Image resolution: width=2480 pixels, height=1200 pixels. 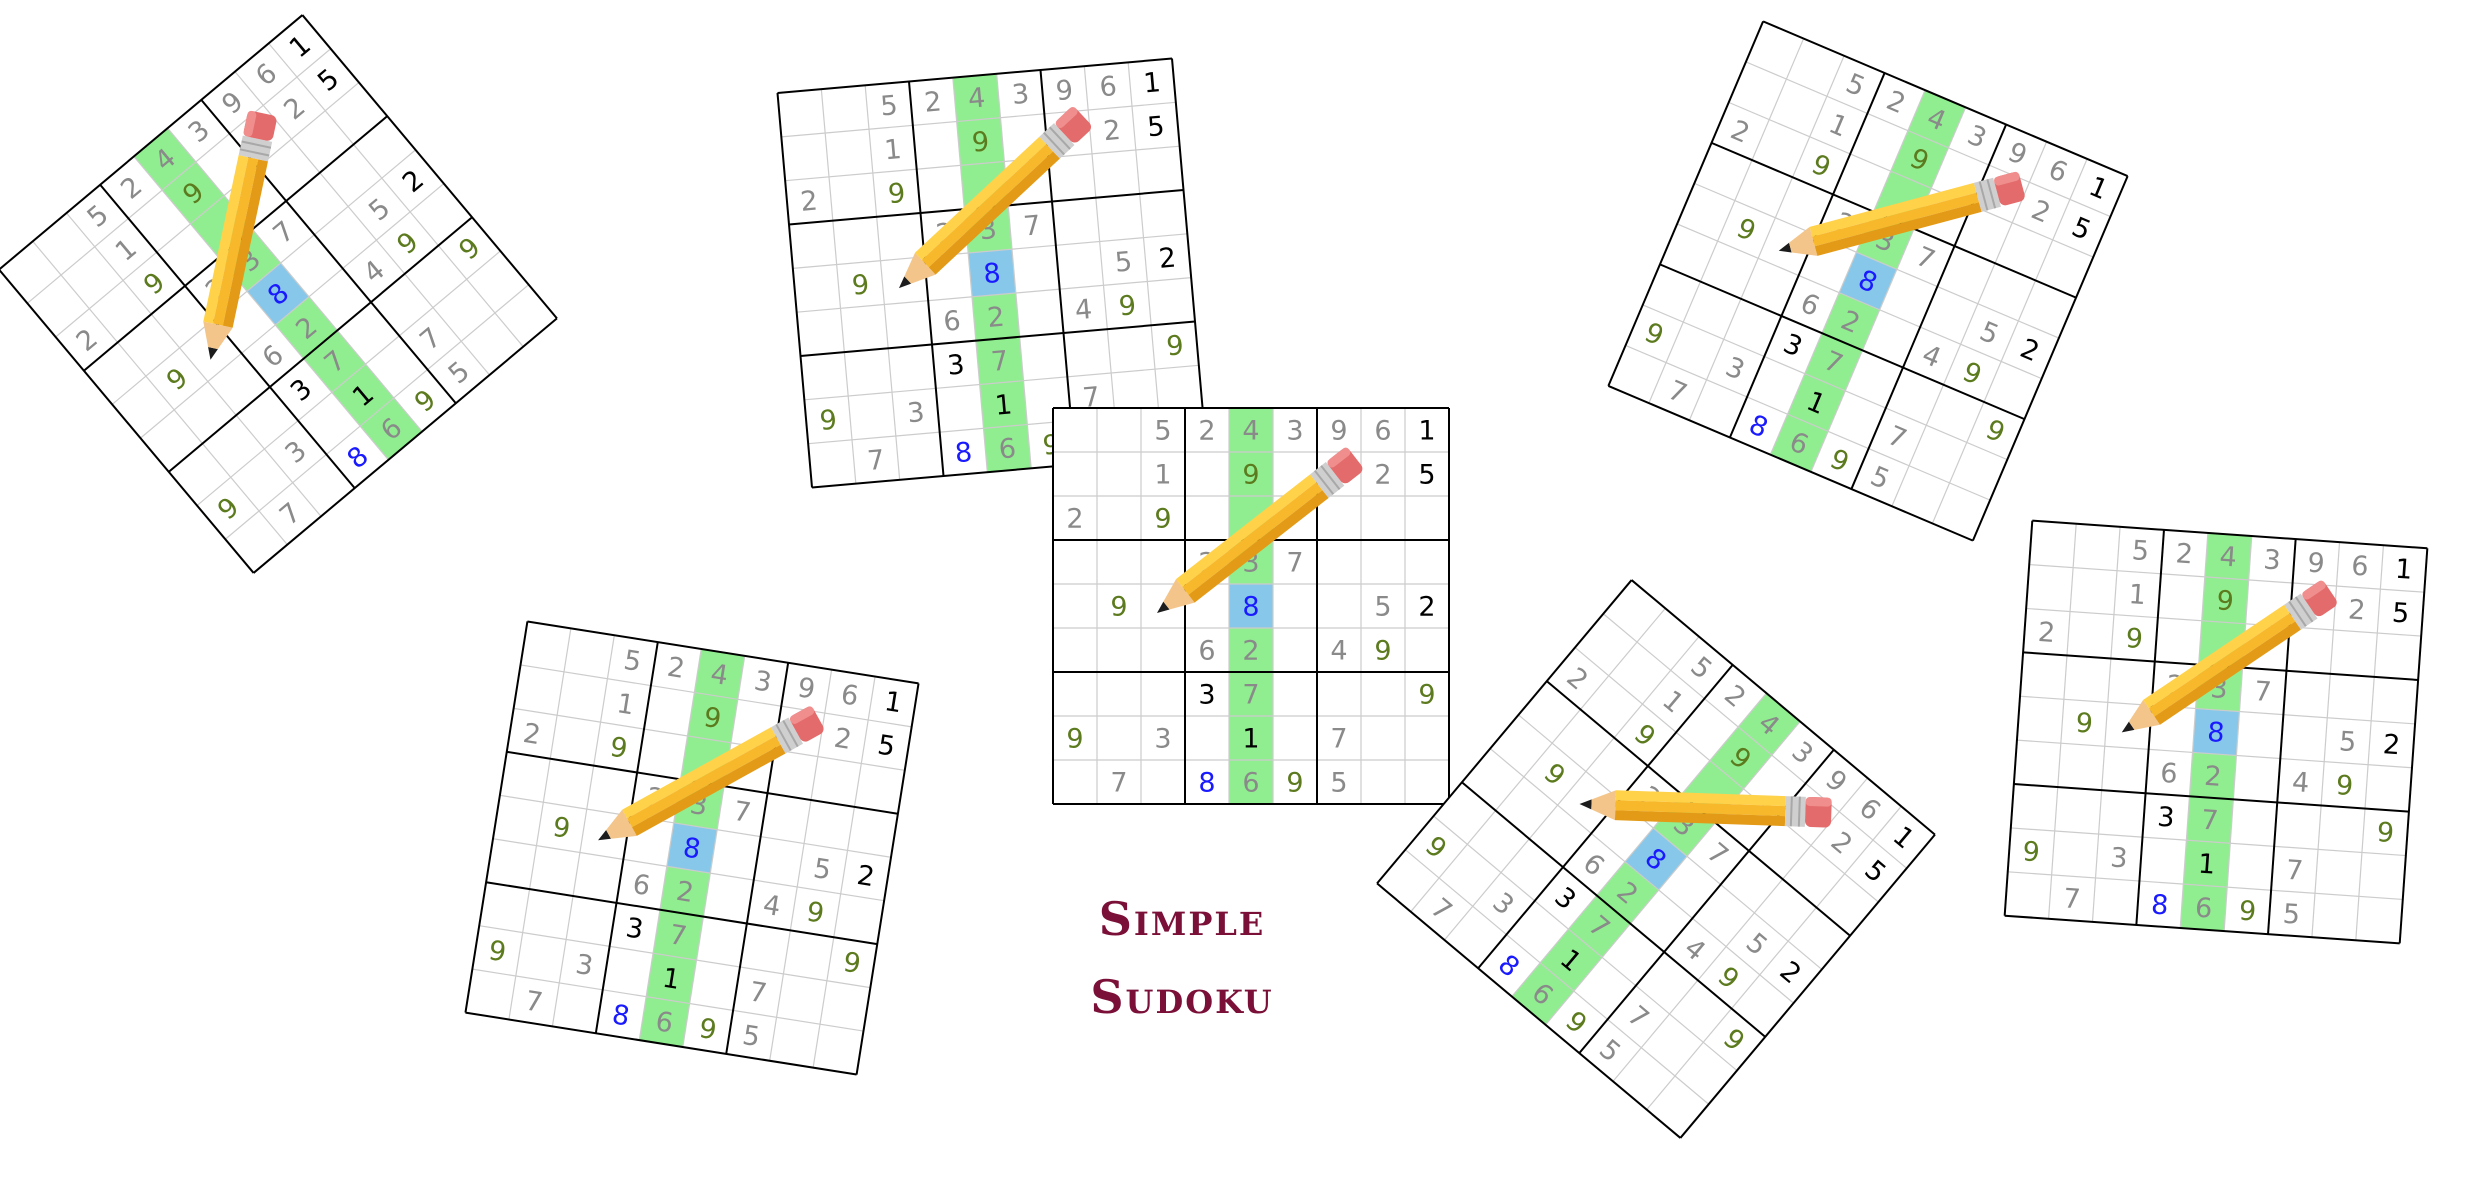 I want to click on sudoku-board-top-center: 524396119252923798526249379931778695, so click(x=992, y=273).